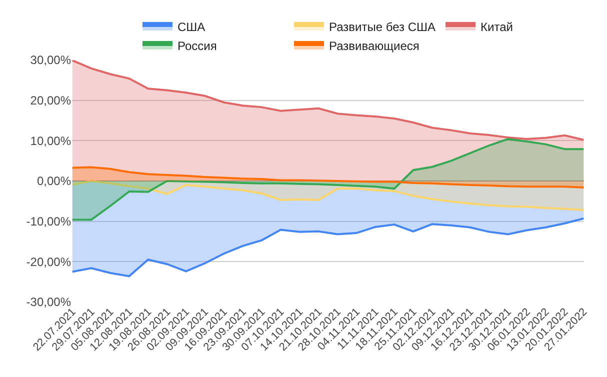 The height and width of the screenshot is (377, 607). What do you see at coordinates (496, 27) in the screenshot?
I see `legend-label: Китай` at bounding box center [496, 27].